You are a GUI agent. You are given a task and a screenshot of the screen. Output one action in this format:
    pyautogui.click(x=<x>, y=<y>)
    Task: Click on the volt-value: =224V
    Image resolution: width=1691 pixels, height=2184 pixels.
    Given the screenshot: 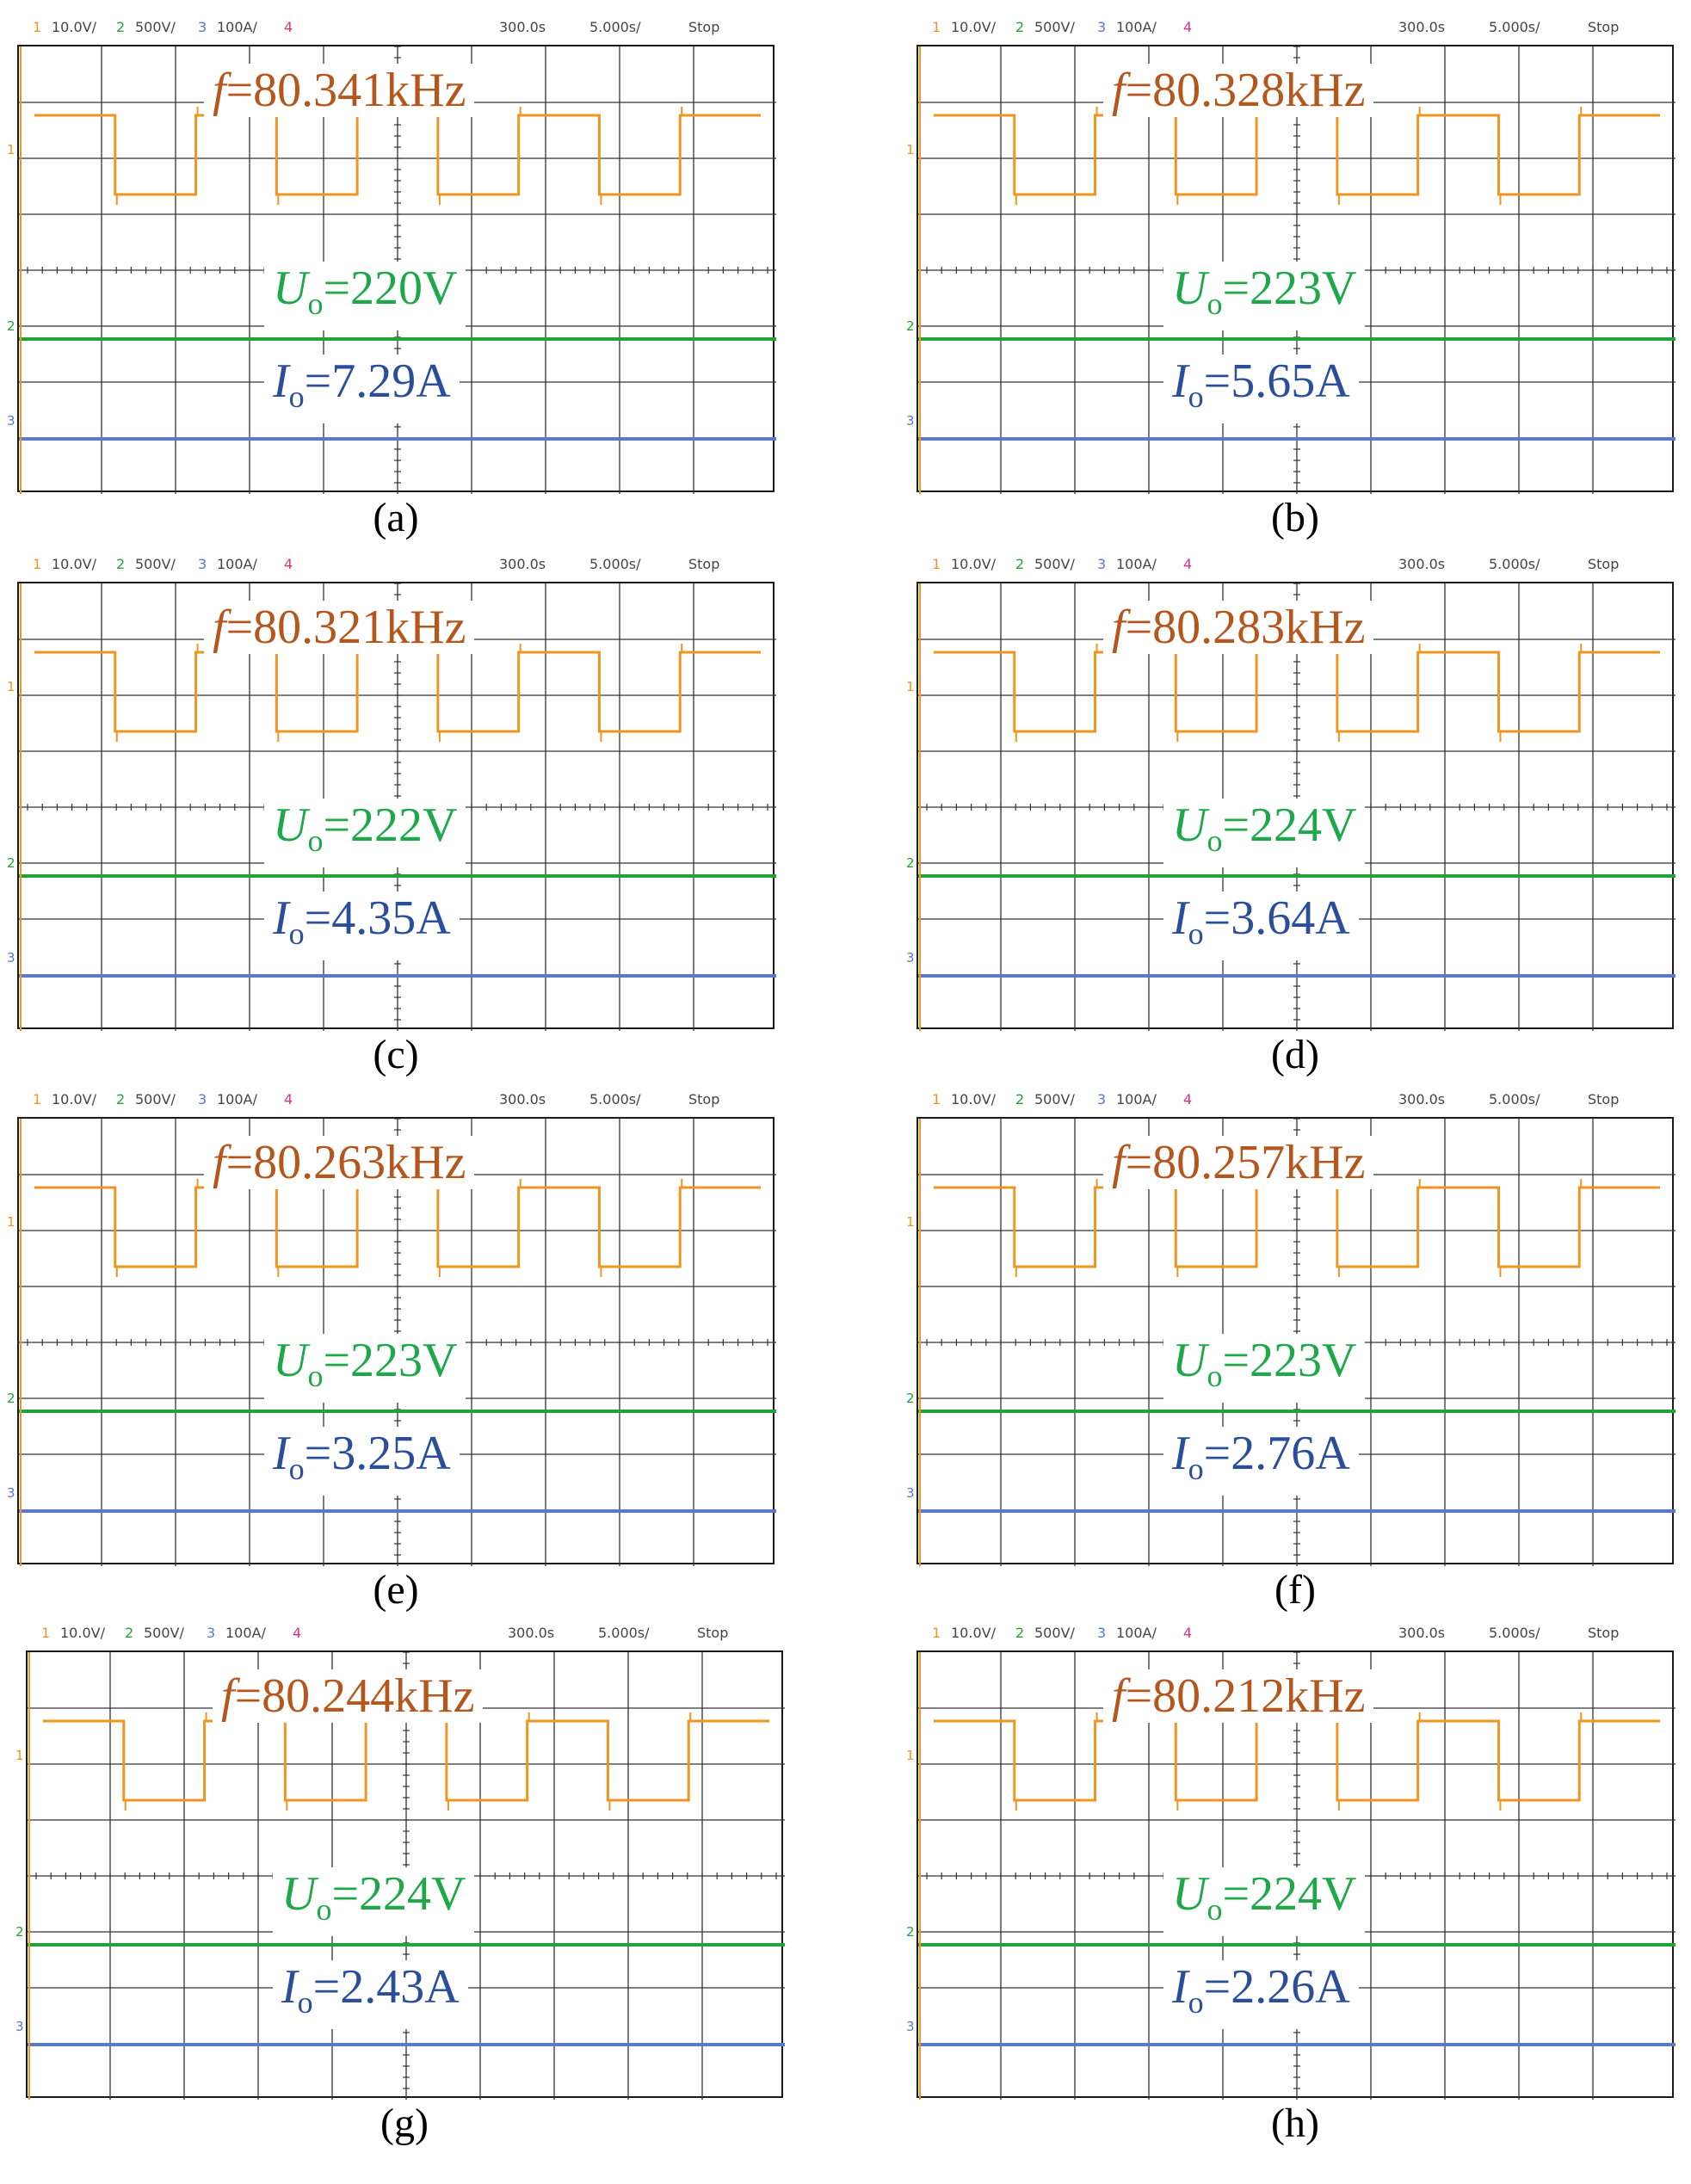 What is the action you would take?
    pyautogui.click(x=1289, y=1894)
    